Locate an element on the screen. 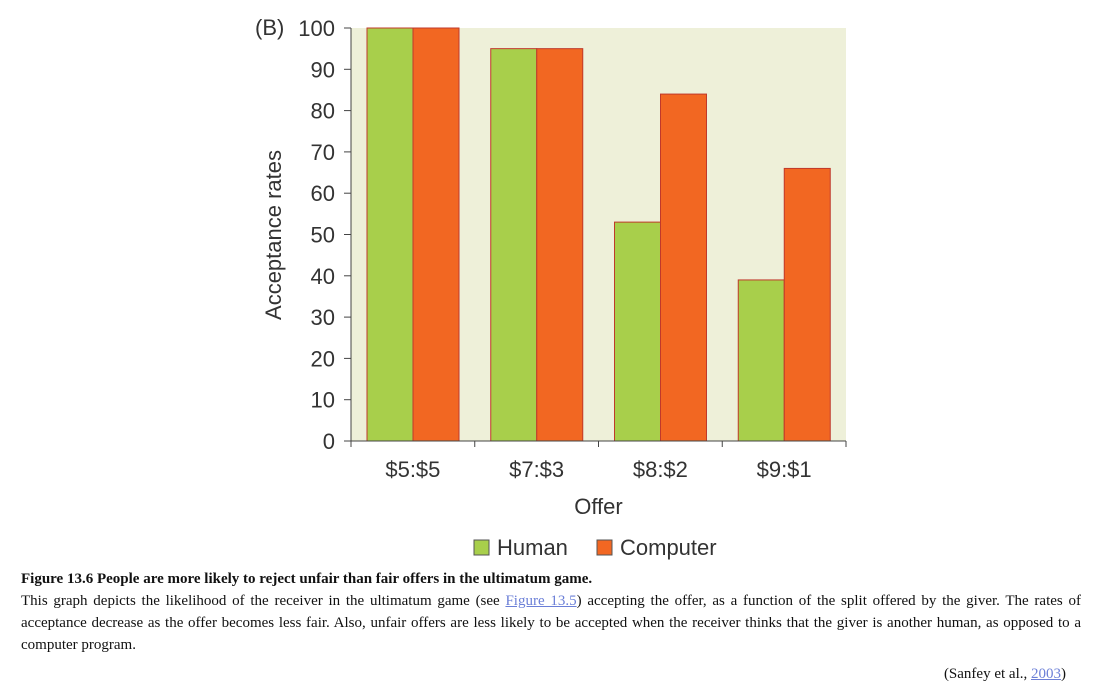 Image resolution: width=1101 pixels, height=690 pixels. source-suffix: ) is located at coordinates (1063, 674).